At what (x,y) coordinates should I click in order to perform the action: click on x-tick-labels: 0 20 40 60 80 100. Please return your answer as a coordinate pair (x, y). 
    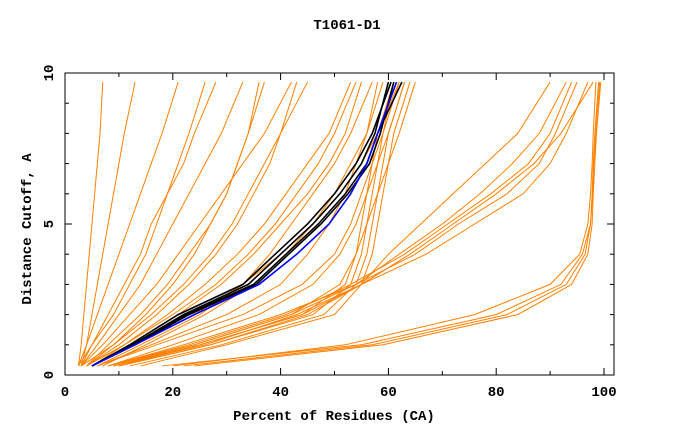
    Looking at the image, I should click on (339, 393).